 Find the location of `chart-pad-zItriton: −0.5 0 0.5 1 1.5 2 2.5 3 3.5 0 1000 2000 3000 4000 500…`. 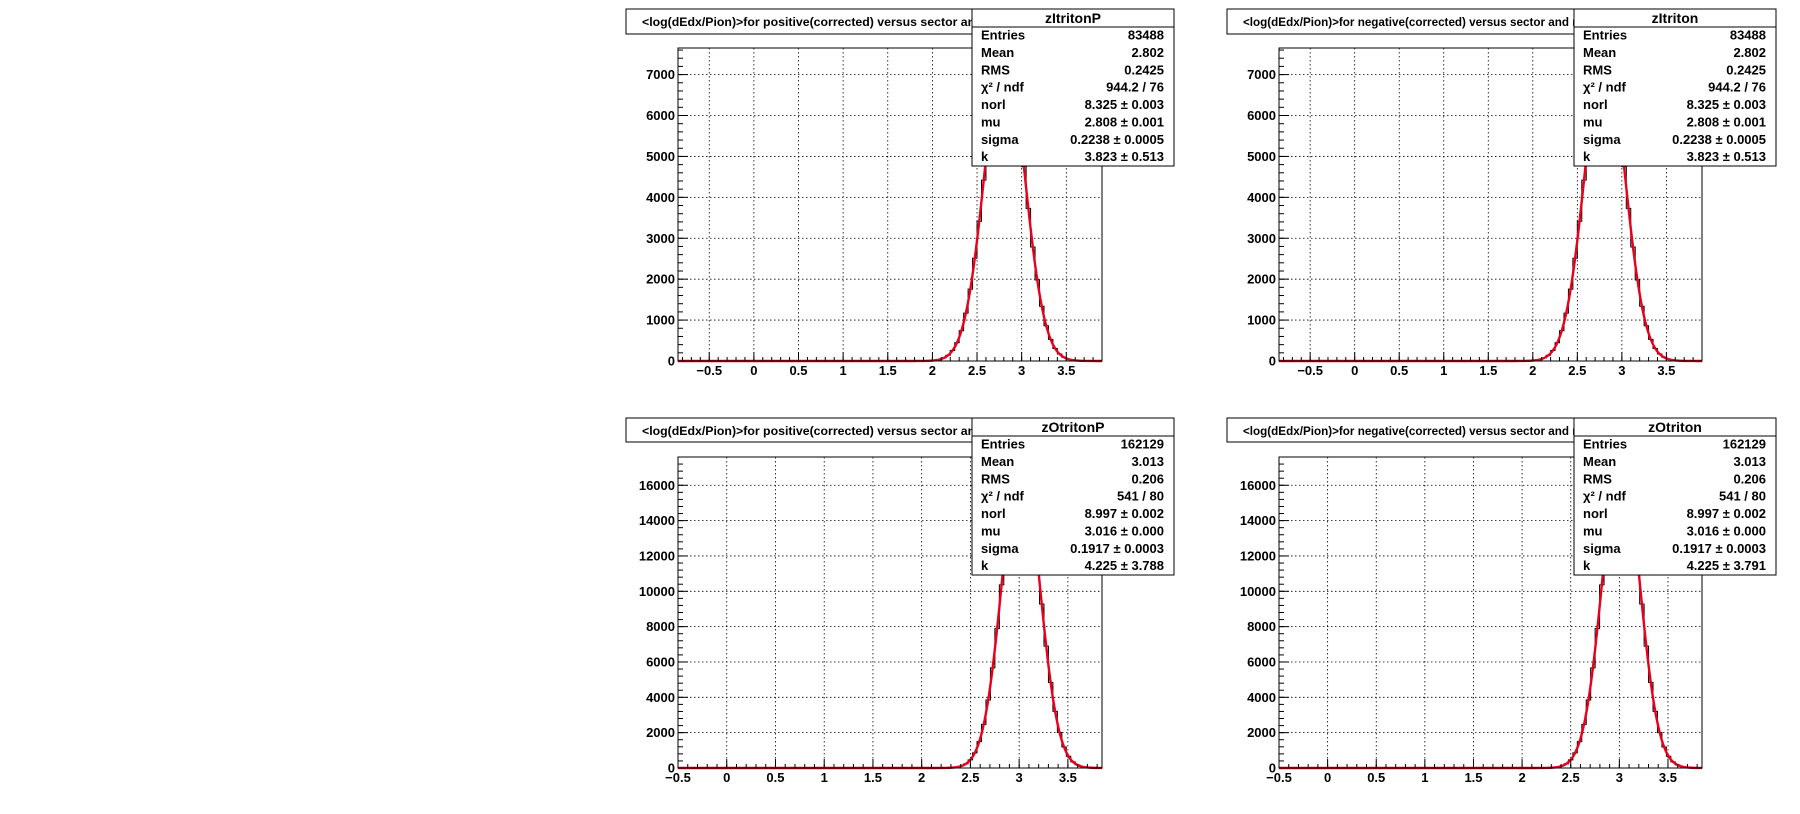

chart-pad-zItriton: −0.5 0 0.5 1 1.5 2 2.5 3 3.5 0 1000 2000 3000 4000 500… is located at coordinates (1501, 193).